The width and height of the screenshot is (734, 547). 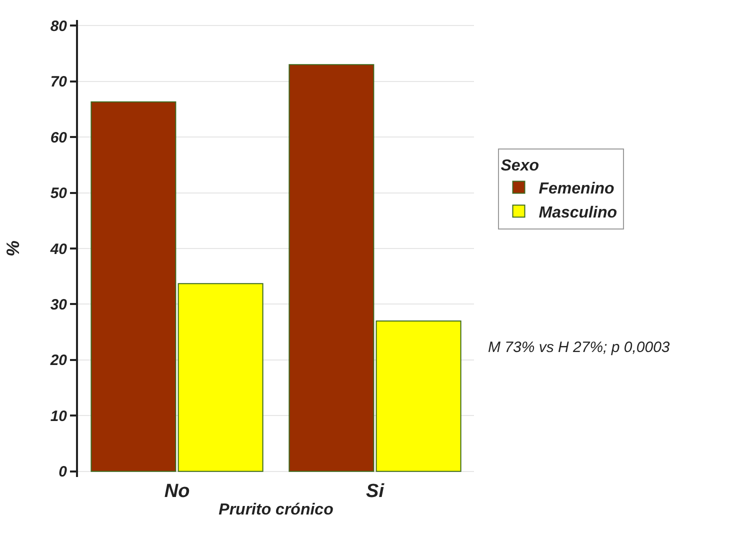 What do you see at coordinates (63, 472) in the screenshot?
I see `y-tick-label: 0` at bounding box center [63, 472].